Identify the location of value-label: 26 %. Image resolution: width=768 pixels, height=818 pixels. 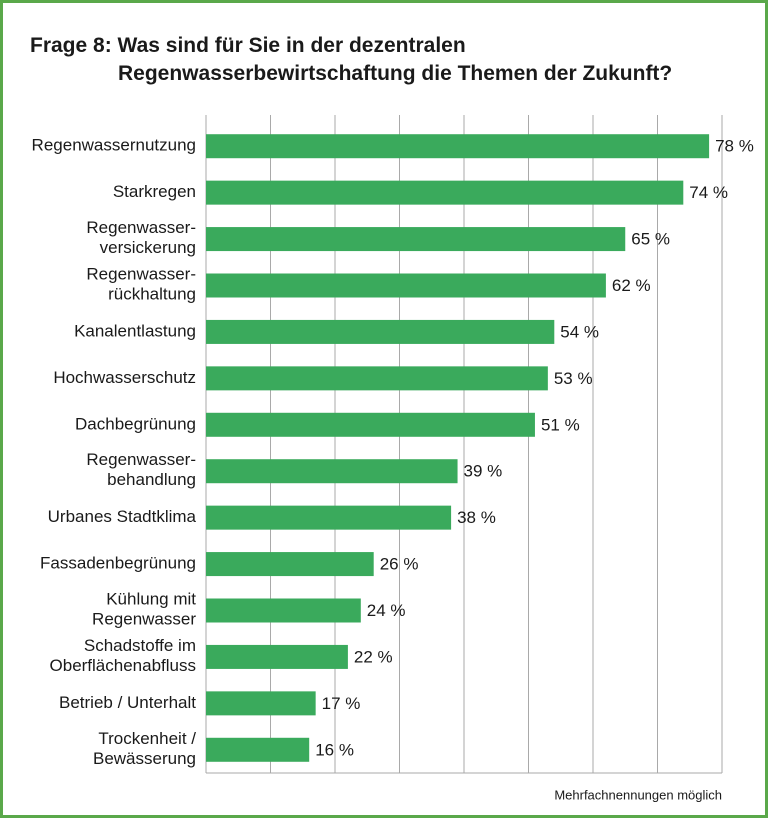
(399, 564).